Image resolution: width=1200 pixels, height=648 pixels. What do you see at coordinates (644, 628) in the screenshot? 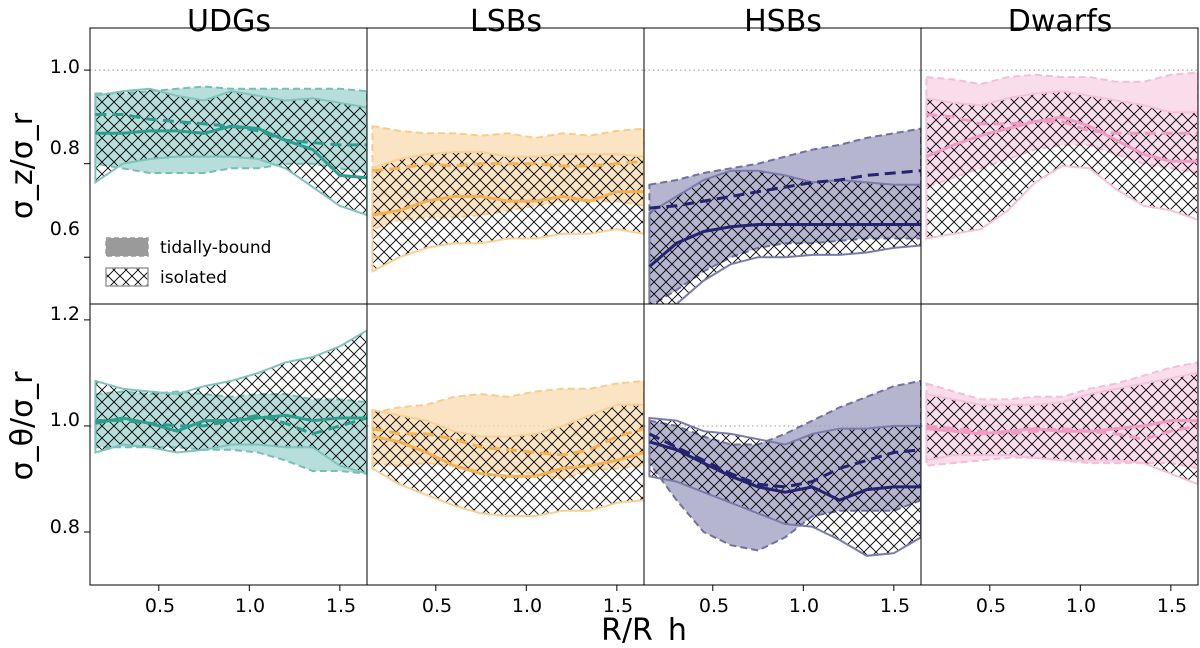
I see `x-axis-title: R/R_h` at bounding box center [644, 628].